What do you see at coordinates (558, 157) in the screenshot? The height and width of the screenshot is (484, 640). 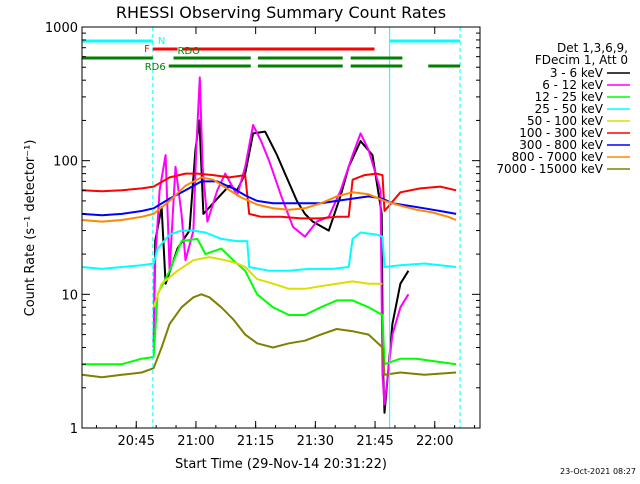 I see `legend-label-7: 800 - 7000 keV` at bounding box center [558, 157].